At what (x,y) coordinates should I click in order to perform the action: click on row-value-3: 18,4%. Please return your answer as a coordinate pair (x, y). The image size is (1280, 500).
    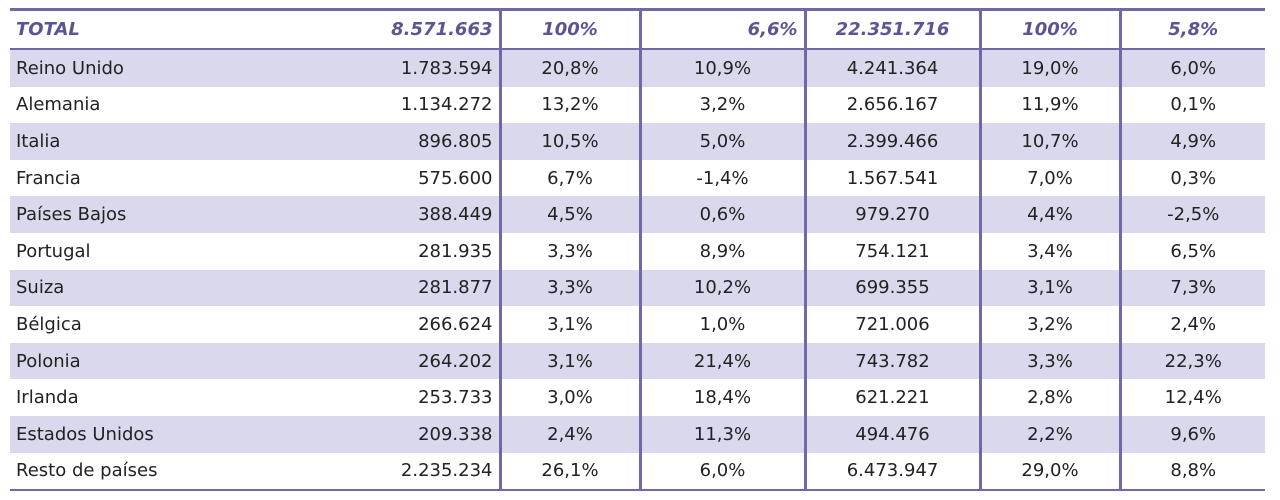
    Looking at the image, I should click on (721, 397).